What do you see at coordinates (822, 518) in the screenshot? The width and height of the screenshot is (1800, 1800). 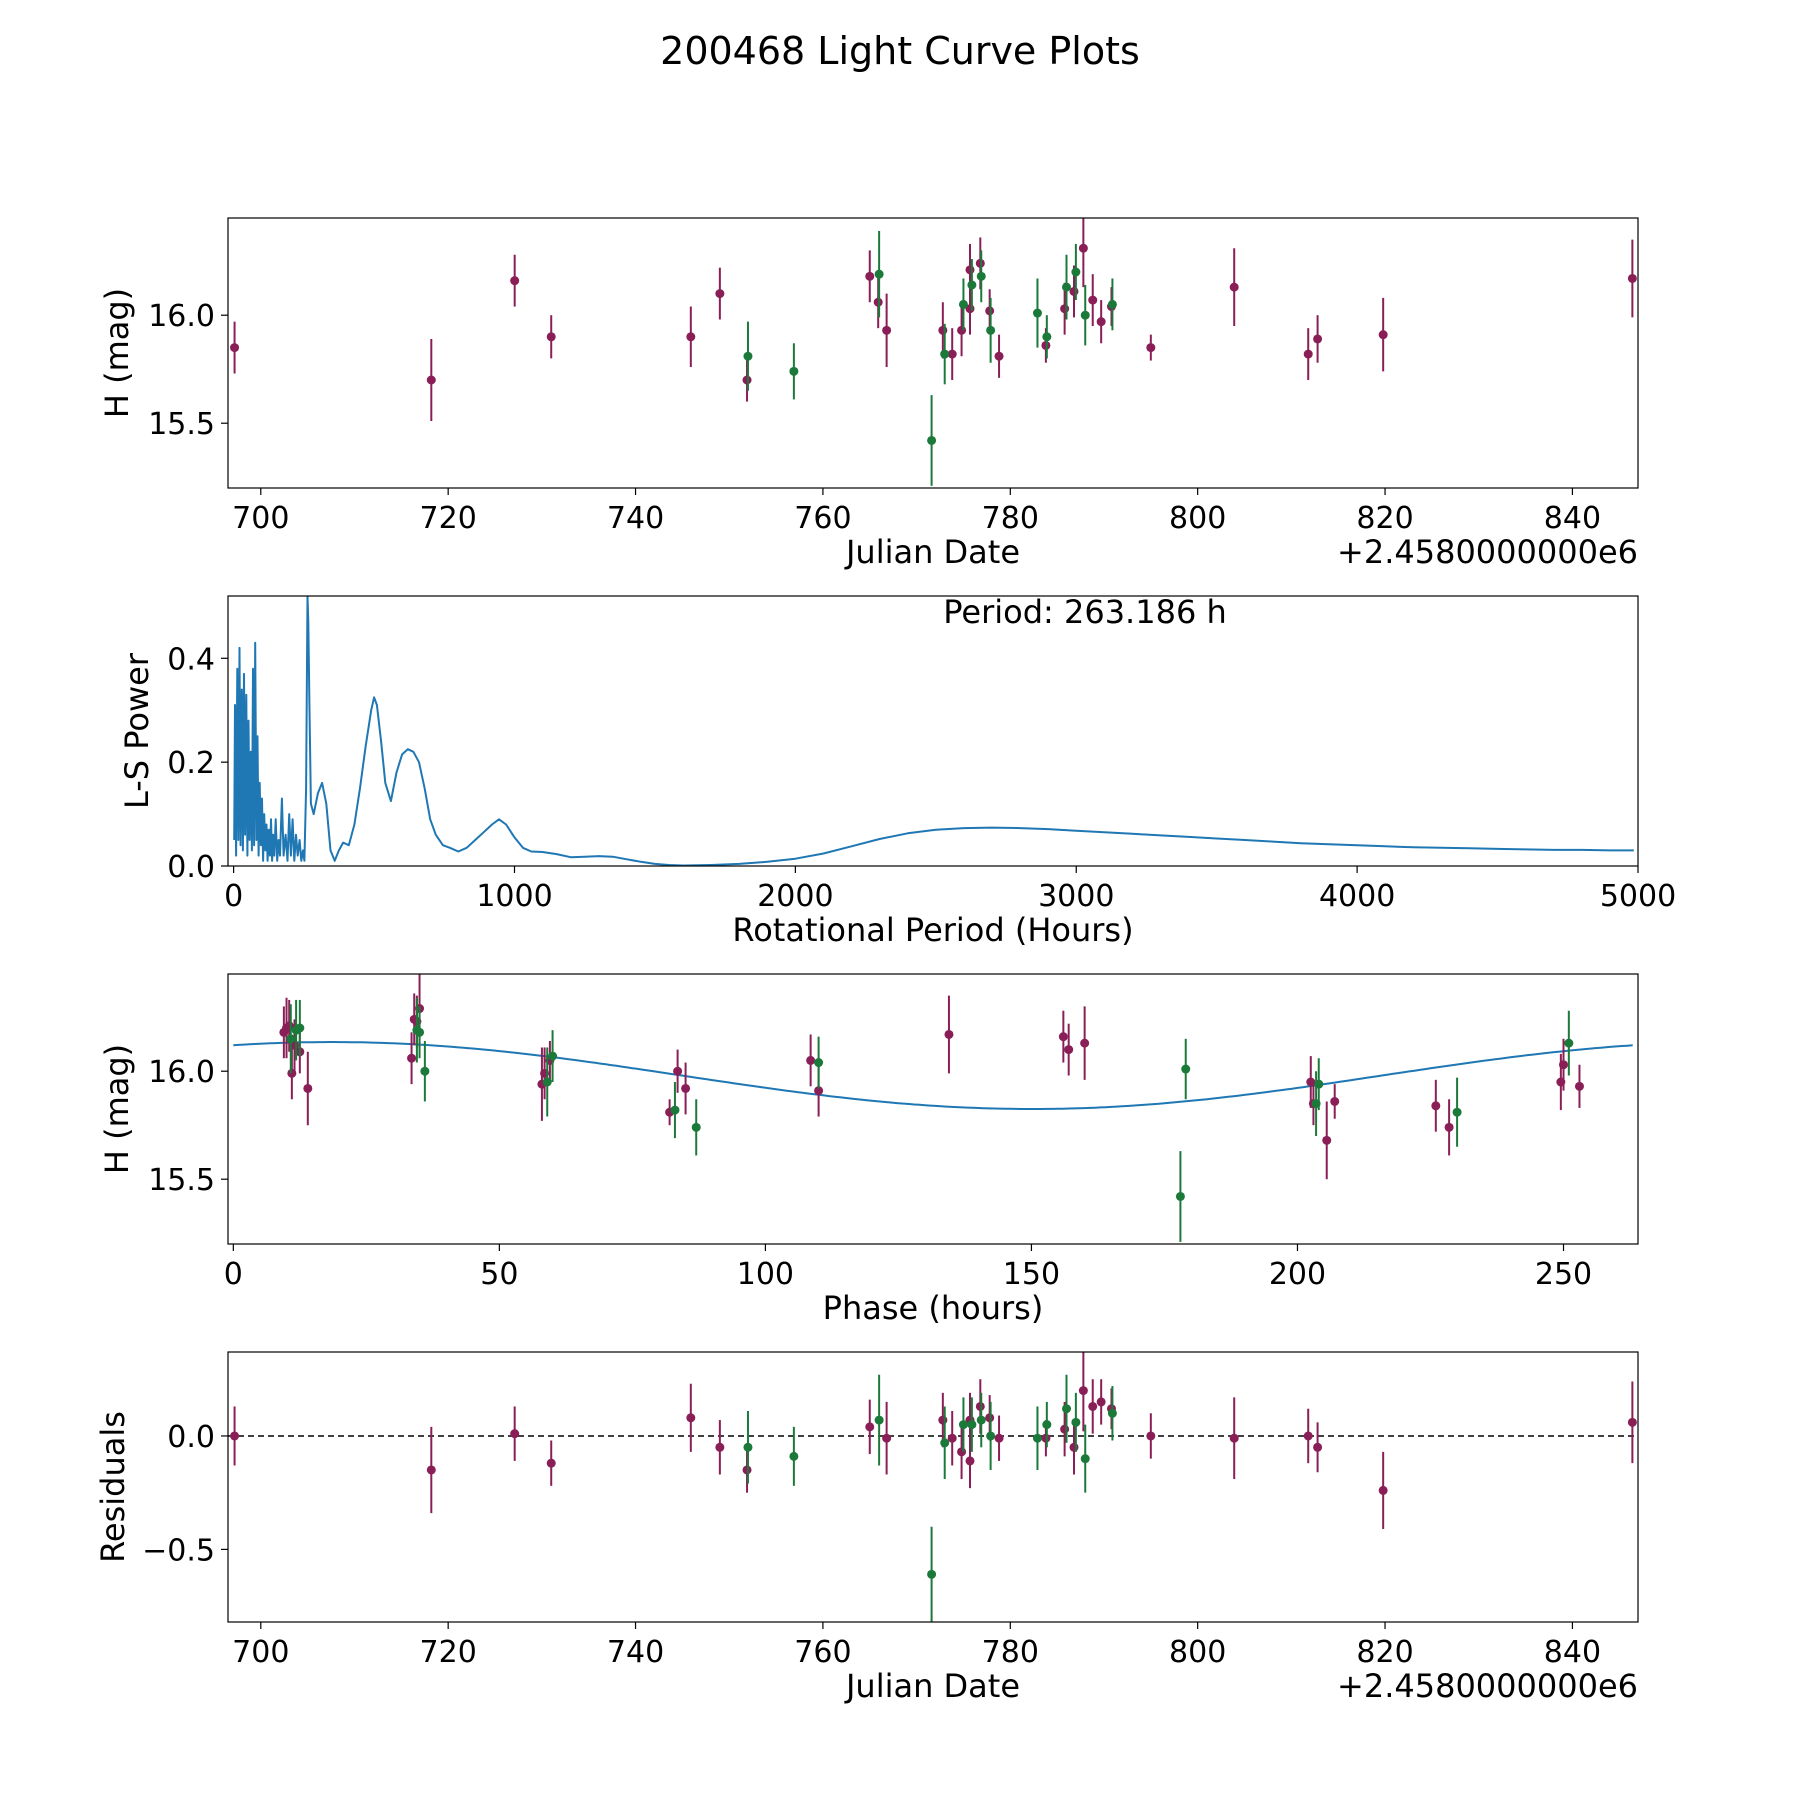 I see `lightcurve-xtick-label: 760` at bounding box center [822, 518].